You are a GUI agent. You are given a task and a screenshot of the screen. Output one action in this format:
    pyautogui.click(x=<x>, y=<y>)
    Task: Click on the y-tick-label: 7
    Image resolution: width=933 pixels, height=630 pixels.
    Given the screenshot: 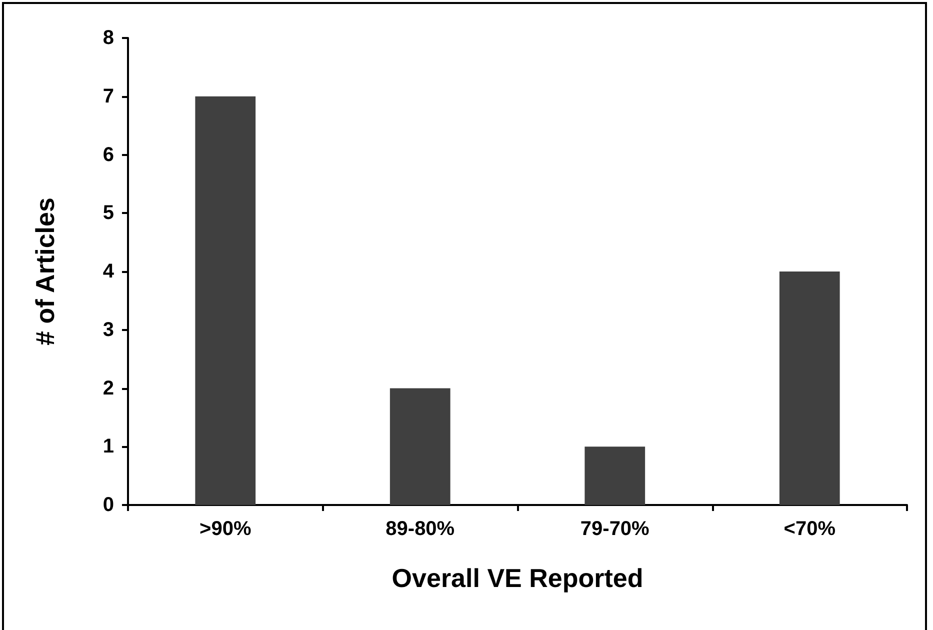 What is the action you would take?
    pyautogui.click(x=108, y=96)
    